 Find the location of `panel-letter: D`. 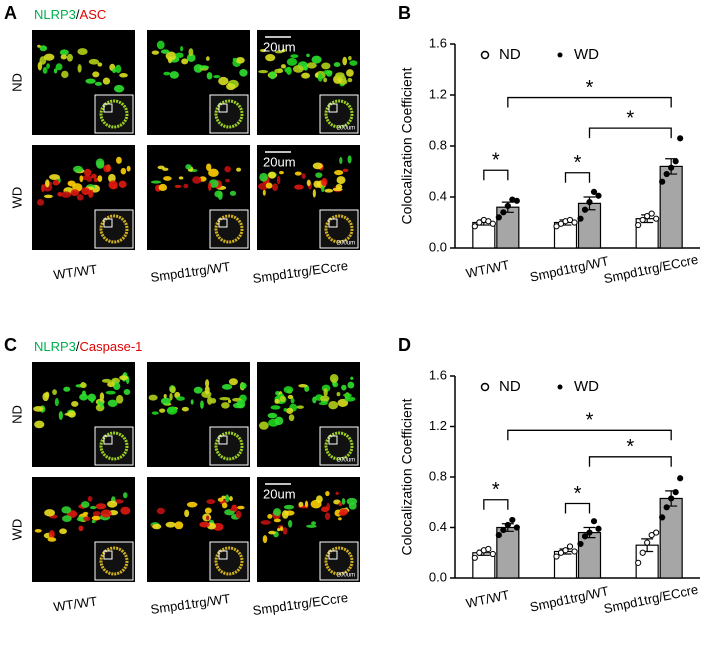

panel-letter: D is located at coordinates (404, 345).